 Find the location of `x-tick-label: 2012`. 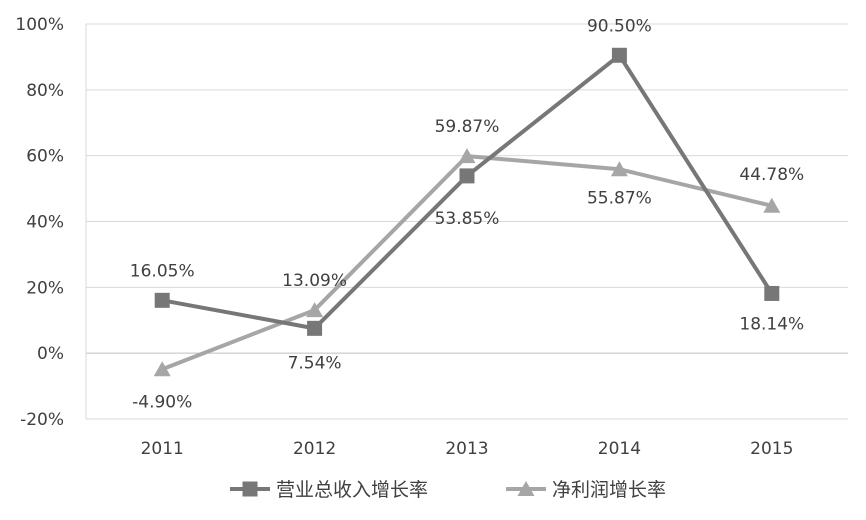

x-tick-label: 2012 is located at coordinates (314, 449).